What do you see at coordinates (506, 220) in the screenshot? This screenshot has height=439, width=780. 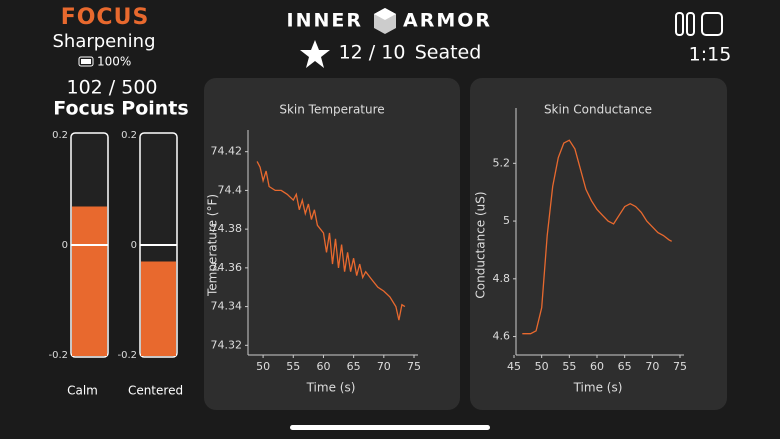 I see `y-tick-label: 5` at bounding box center [506, 220].